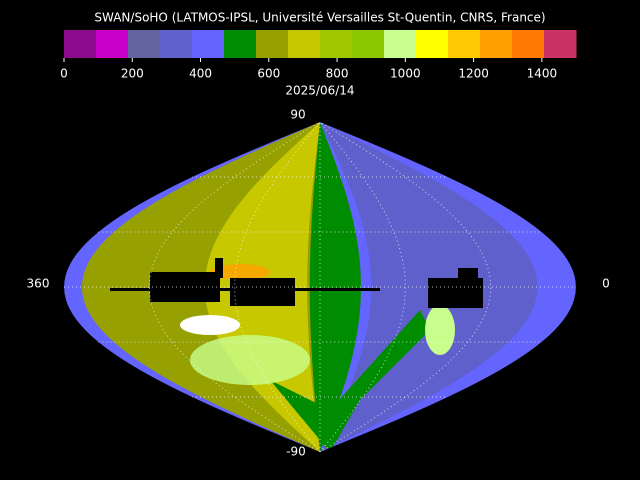  Describe the element at coordinates (405, 74) in the screenshot. I see `colorbar-tick-label: 1000` at that location.